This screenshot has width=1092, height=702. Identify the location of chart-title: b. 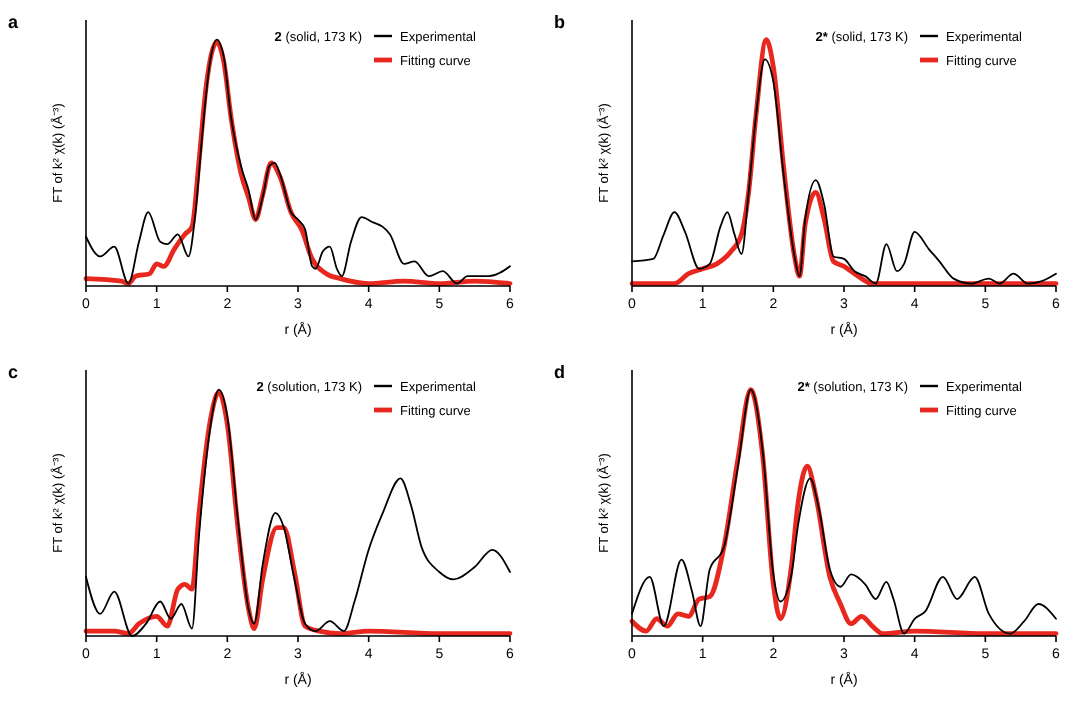
(560, 22).